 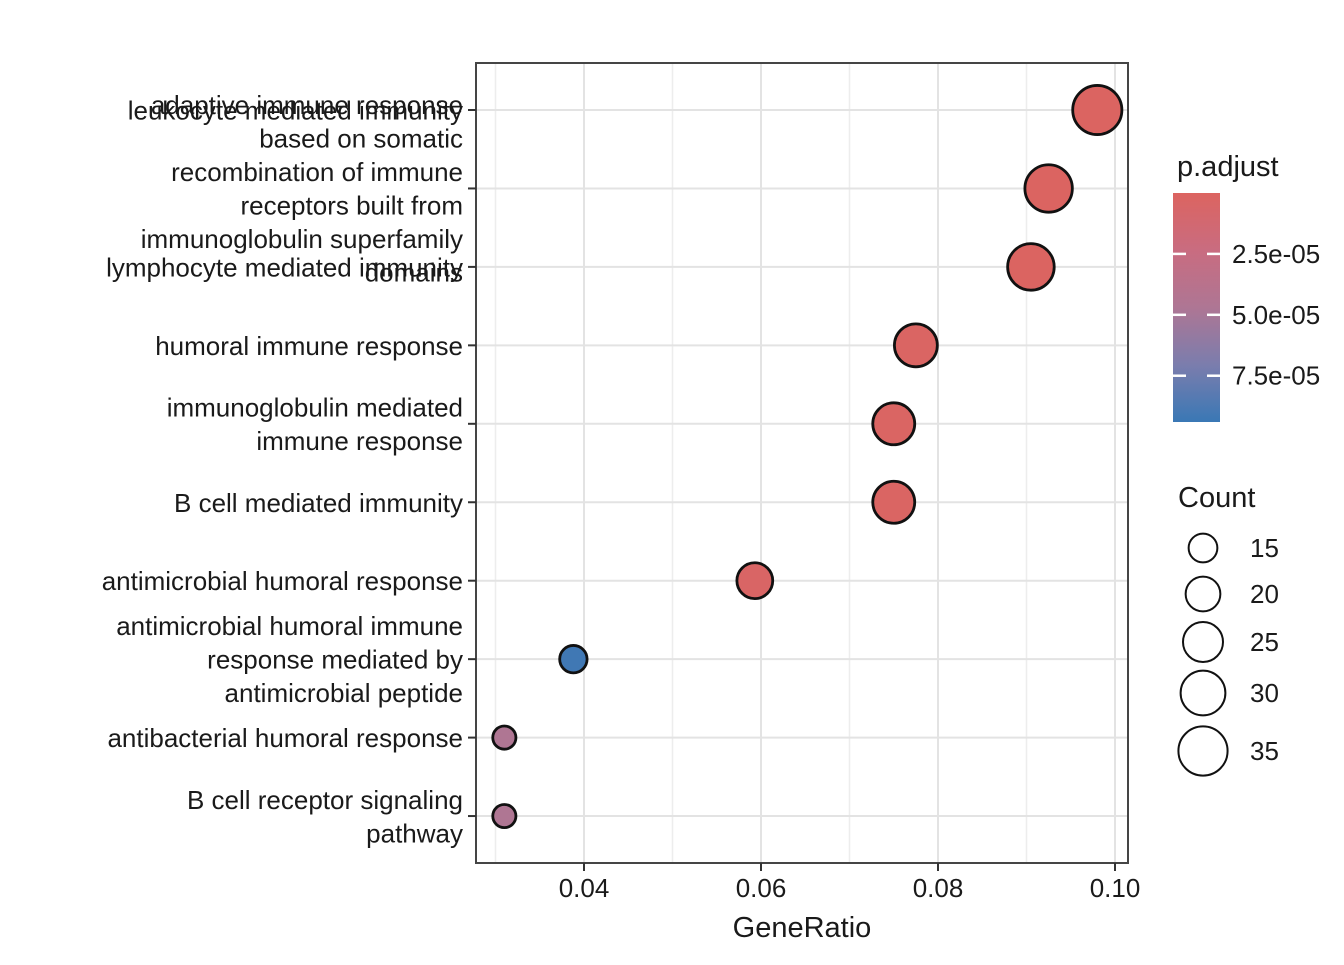 What do you see at coordinates (309, 346) in the screenshot?
I see `y-axis-label: humoral immune response` at bounding box center [309, 346].